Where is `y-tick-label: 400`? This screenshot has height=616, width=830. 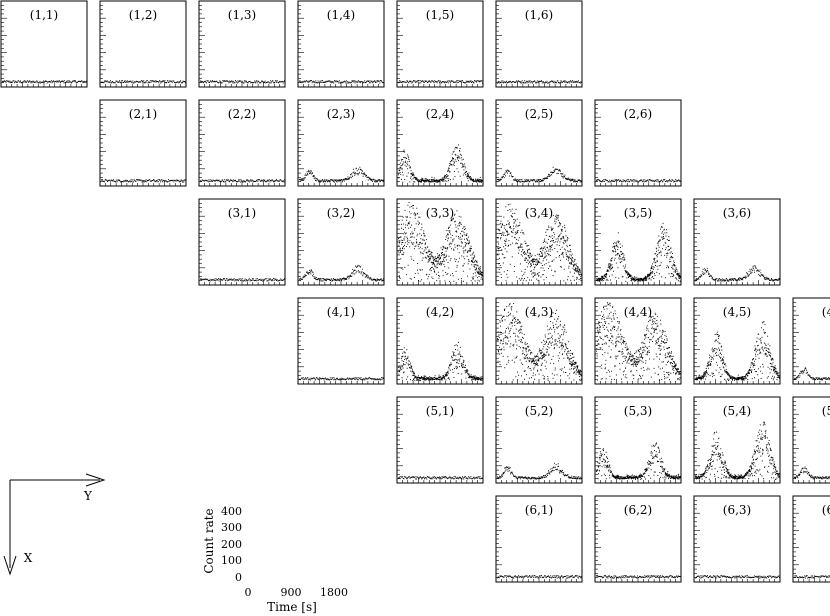 y-tick-label: 400 is located at coordinates (231, 511).